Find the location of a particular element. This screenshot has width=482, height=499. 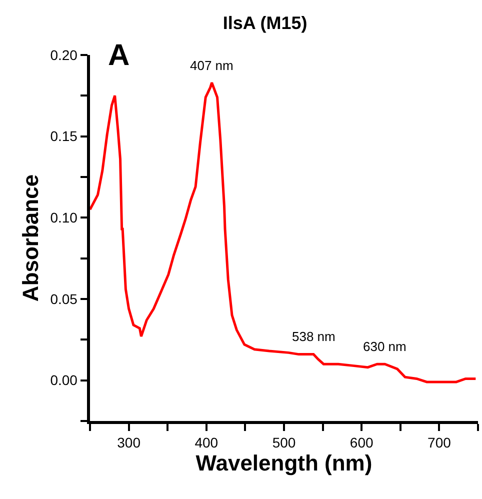

annotation: A is located at coordinates (119, 55).